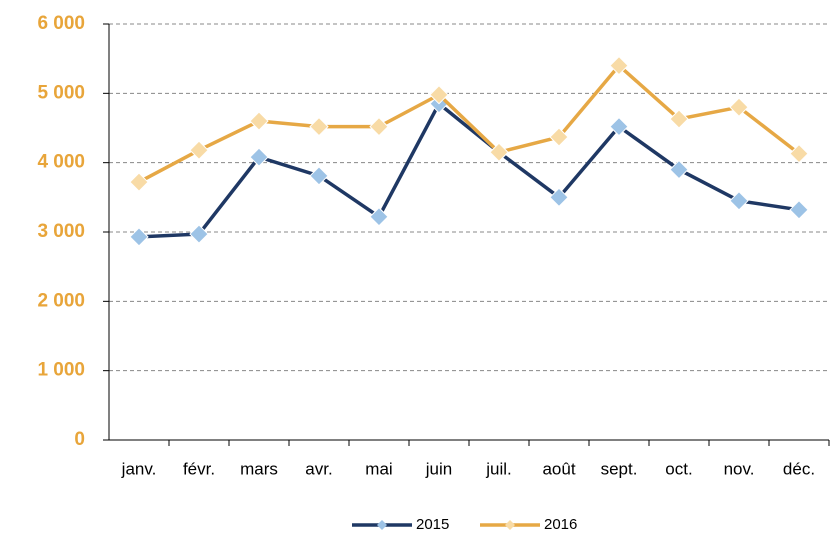  What do you see at coordinates (498, 468) in the screenshot?
I see `x-tick-label: juil.` at bounding box center [498, 468].